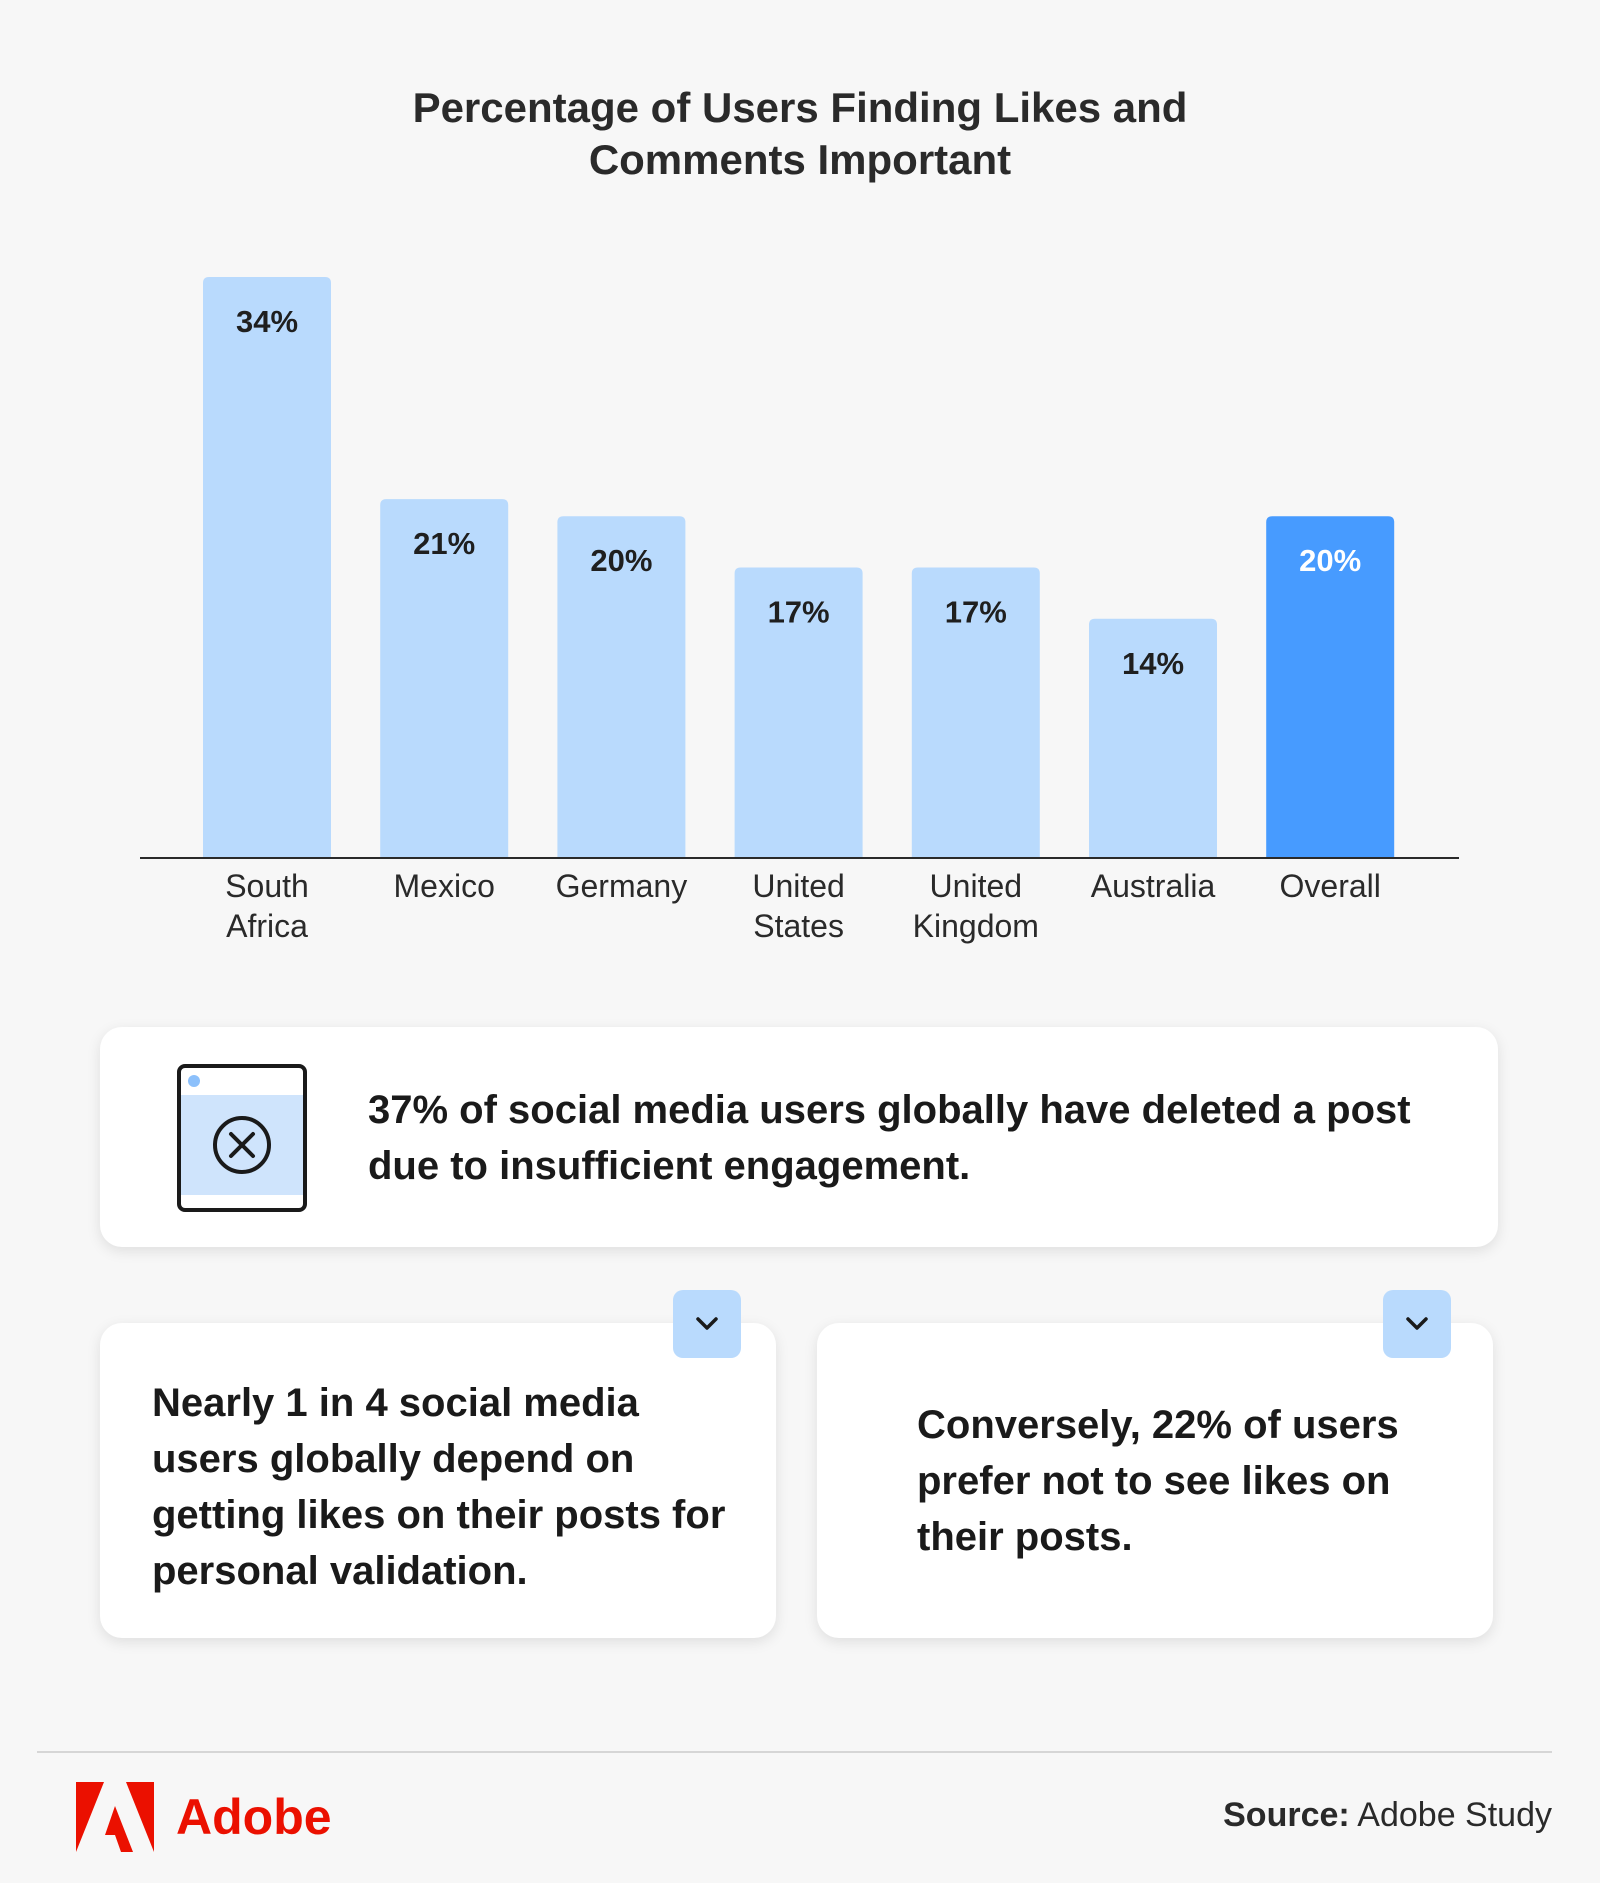 This screenshot has height=1883, width=1600. I want to click on category-label: Germany, so click(622, 886).